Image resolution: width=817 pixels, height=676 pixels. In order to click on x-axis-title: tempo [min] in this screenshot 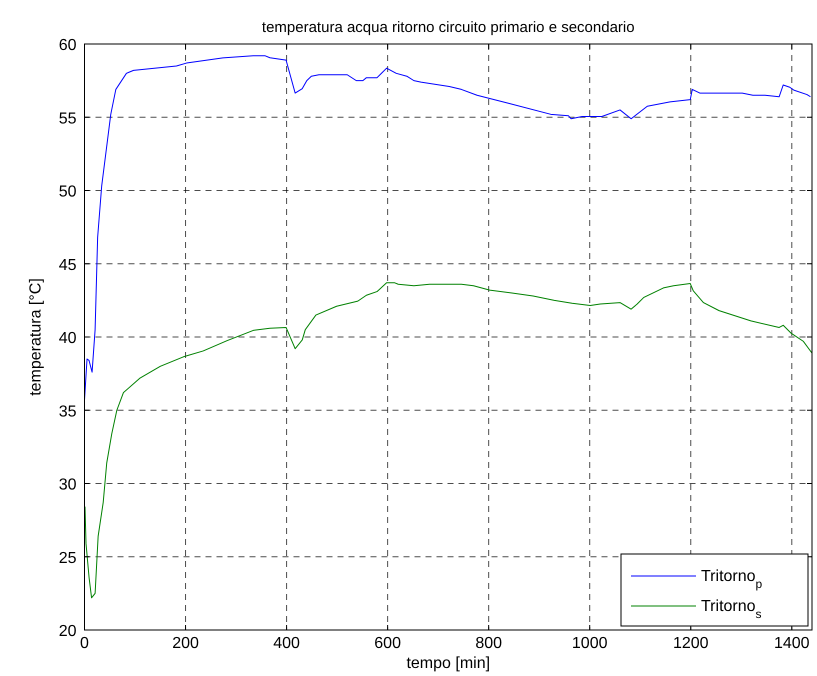, I will do `click(448, 663)`.